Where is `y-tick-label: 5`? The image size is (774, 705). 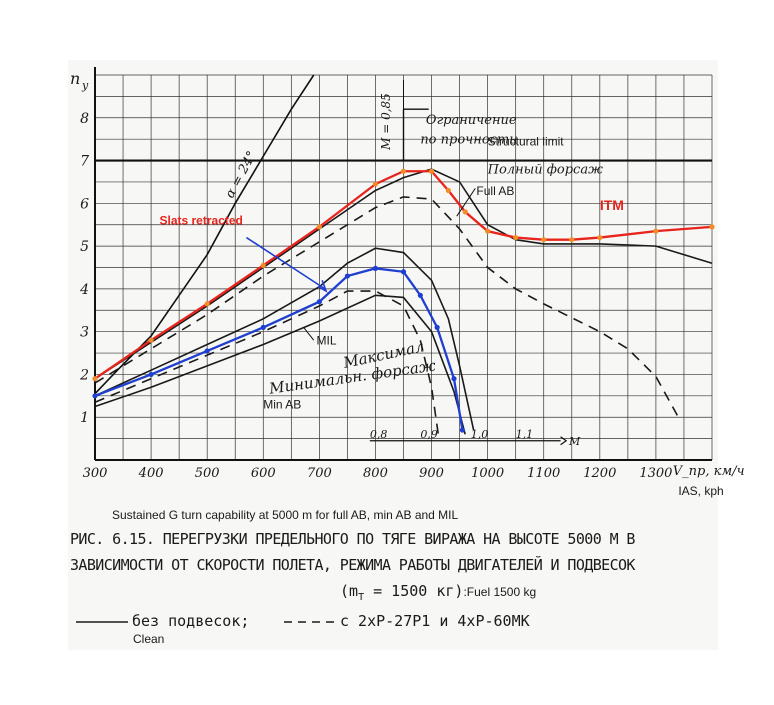 y-tick-label: 5 is located at coordinates (84, 247).